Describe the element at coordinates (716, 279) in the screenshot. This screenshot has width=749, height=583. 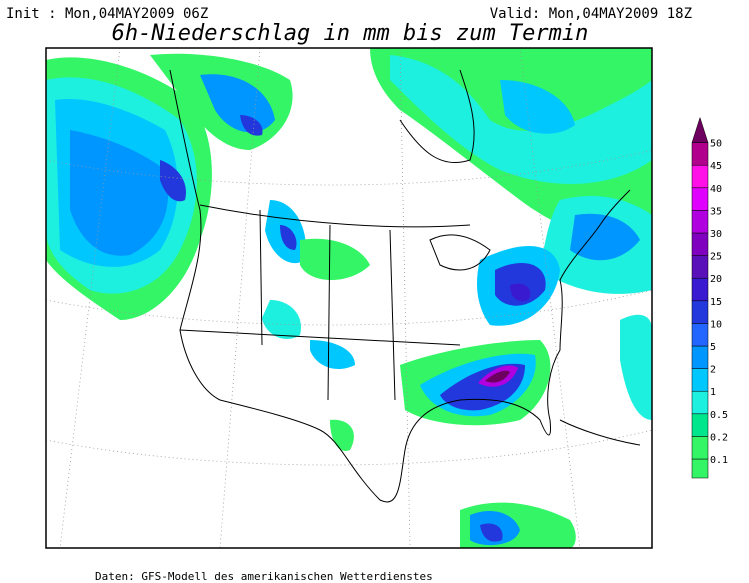
I see `colorbar-label: 20` at that location.